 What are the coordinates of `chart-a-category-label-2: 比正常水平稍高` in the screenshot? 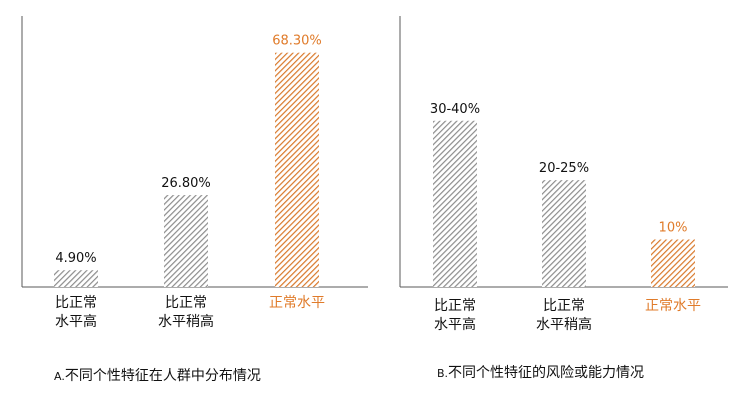 It's located at (186, 312).